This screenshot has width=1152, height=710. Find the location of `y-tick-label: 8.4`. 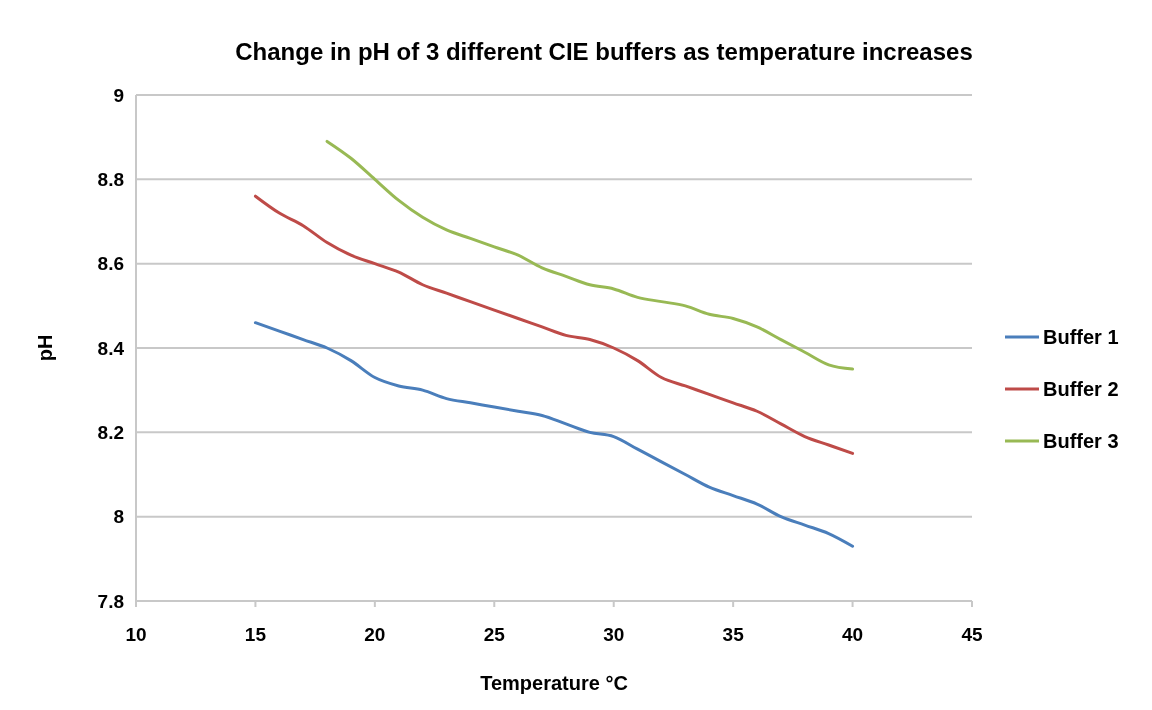

y-tick-label: 8.4 is located at coordinates (111, 348).